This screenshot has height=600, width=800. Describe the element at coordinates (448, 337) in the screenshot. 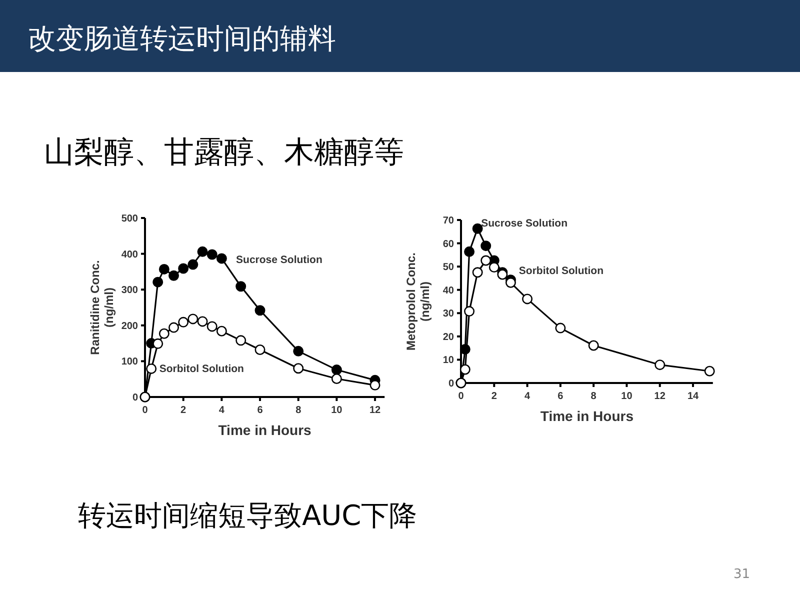

I see `y-tick-label: 20` at that location.